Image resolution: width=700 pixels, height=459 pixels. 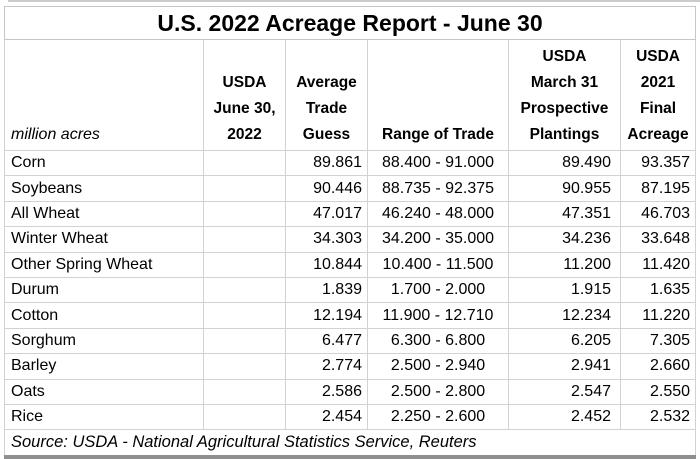 I want to click on march31-cell: 2.452, so click(x=564, y=417).